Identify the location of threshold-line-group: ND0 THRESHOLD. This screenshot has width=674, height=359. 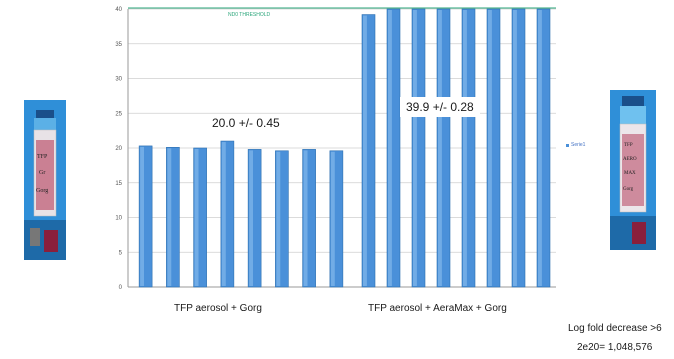
(342, 12).